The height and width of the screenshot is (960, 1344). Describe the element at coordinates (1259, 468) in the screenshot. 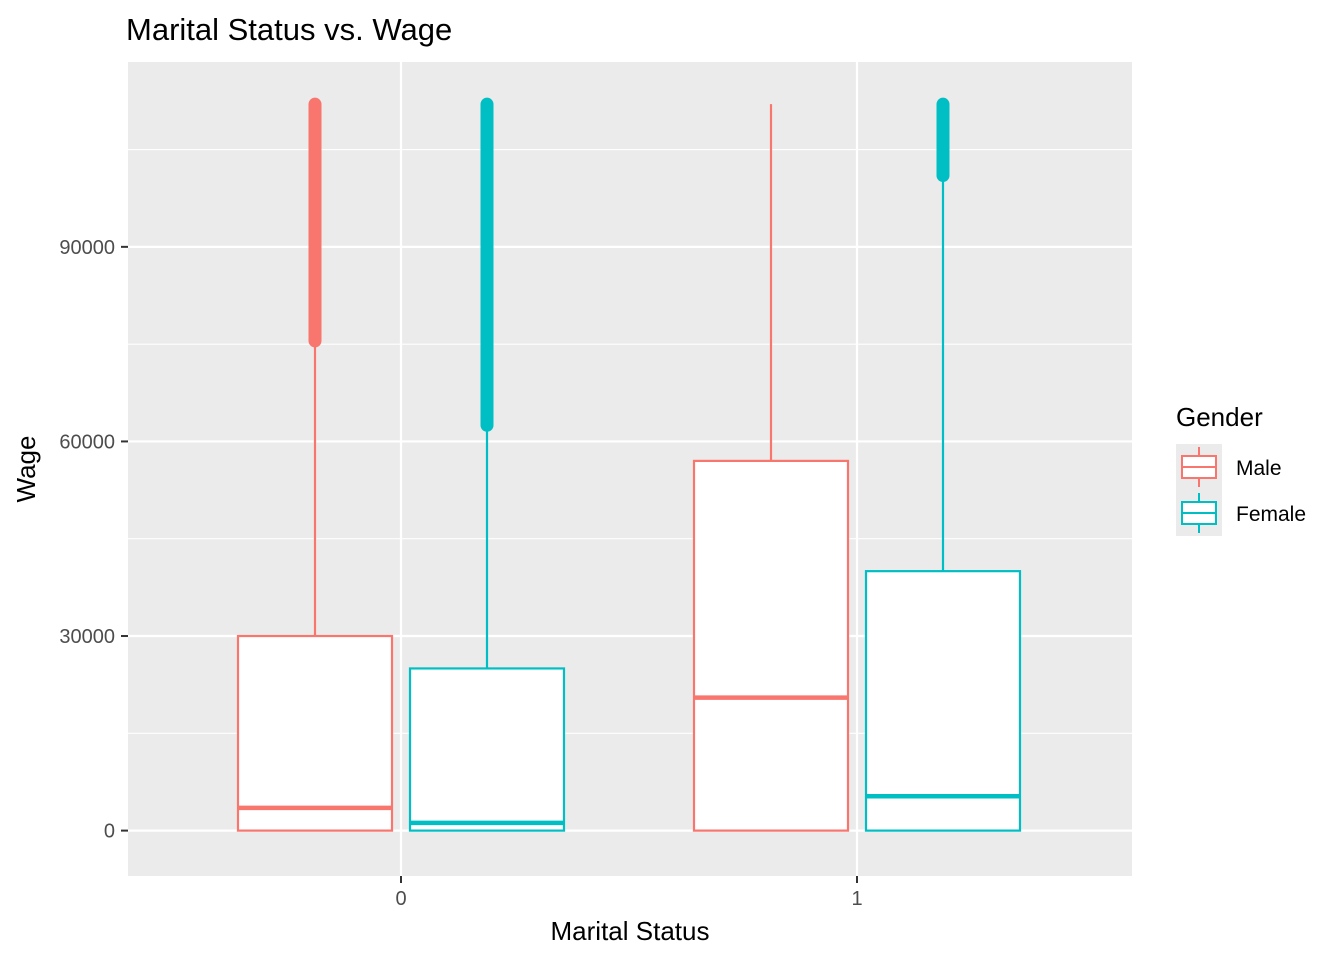

I see `legend-label: Male` at that location.